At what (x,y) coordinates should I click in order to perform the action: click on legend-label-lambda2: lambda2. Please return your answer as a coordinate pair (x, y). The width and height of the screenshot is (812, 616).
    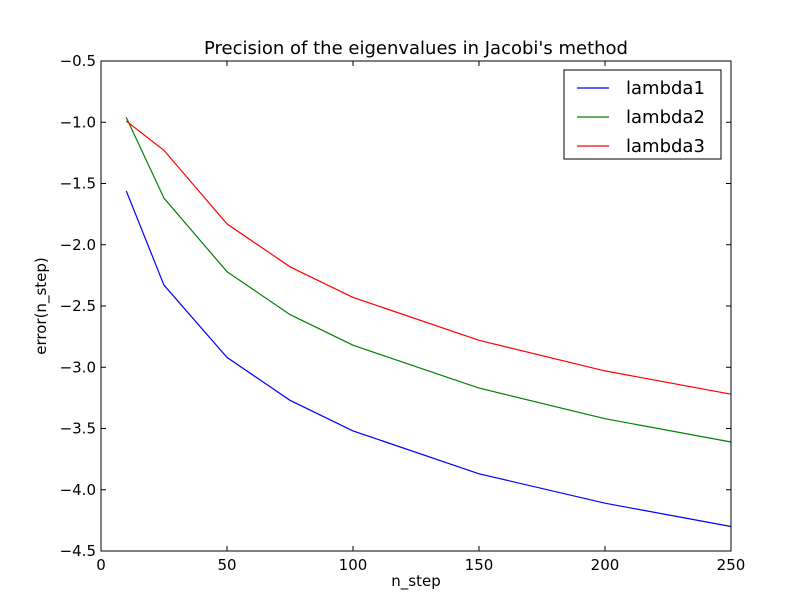
    Looking at the image, I should click on (665, 117).